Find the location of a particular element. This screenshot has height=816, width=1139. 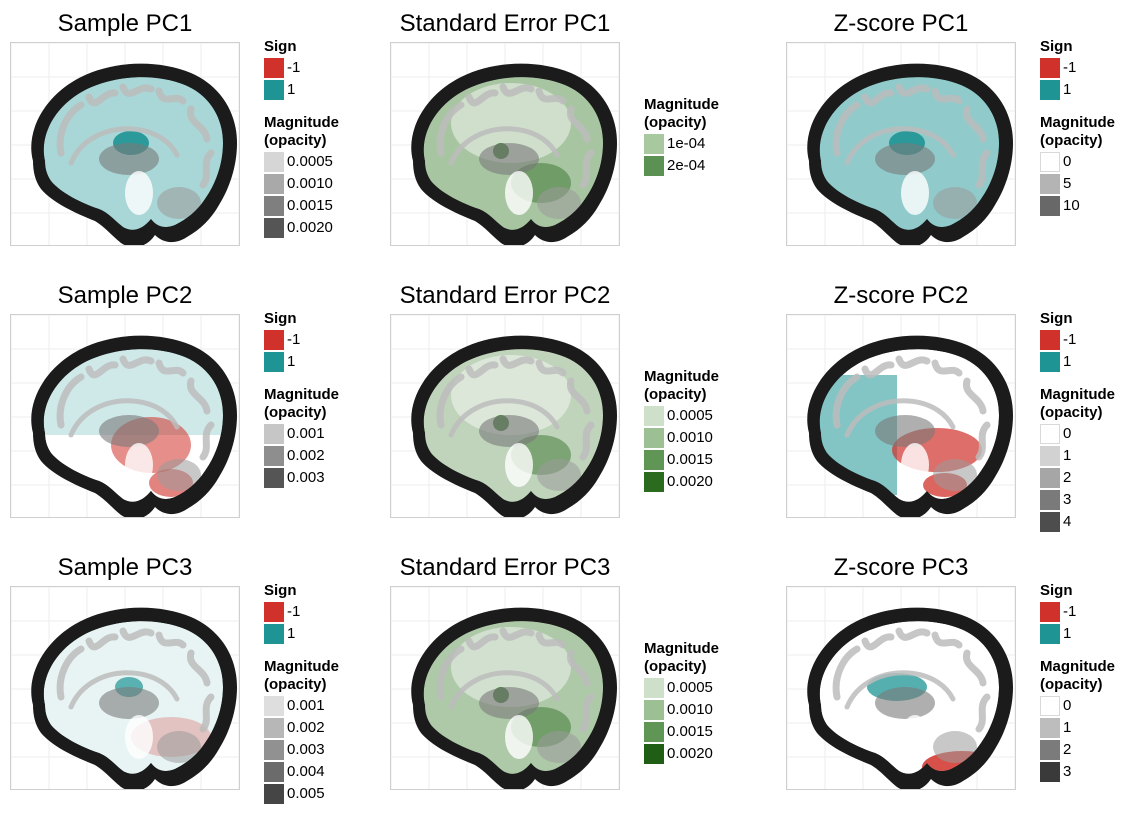

legend-label: 0.004 is located at coordinates (306, 771).